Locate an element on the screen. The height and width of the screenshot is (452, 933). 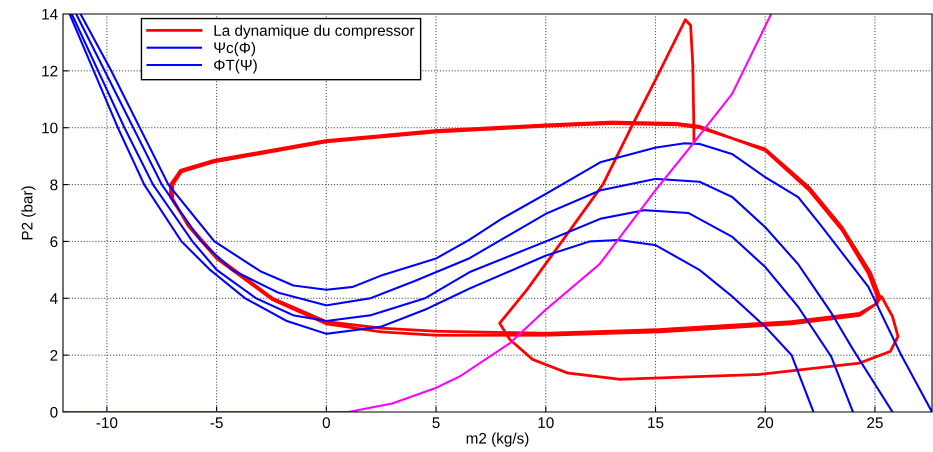
y-tick-label: 12 is located at coordinates (50, 71).